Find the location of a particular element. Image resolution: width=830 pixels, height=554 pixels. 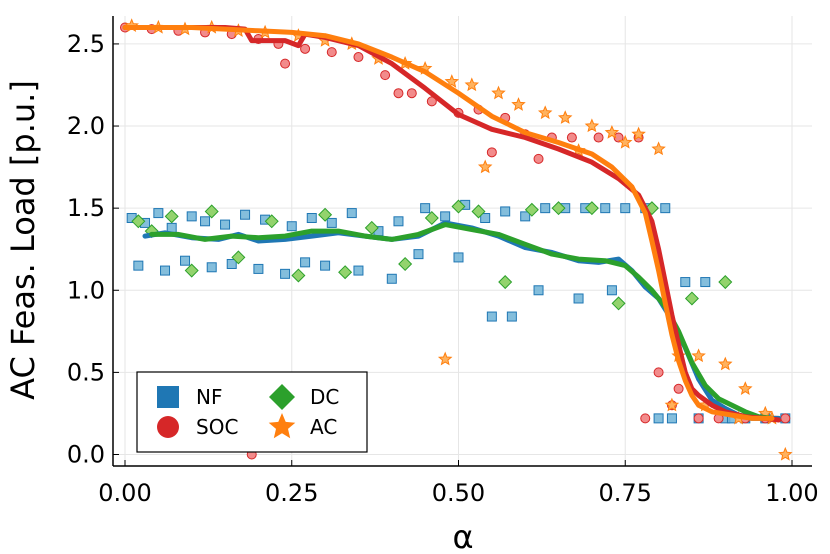

y-tick-label: 1.5 is located at coordinates (86, 208).